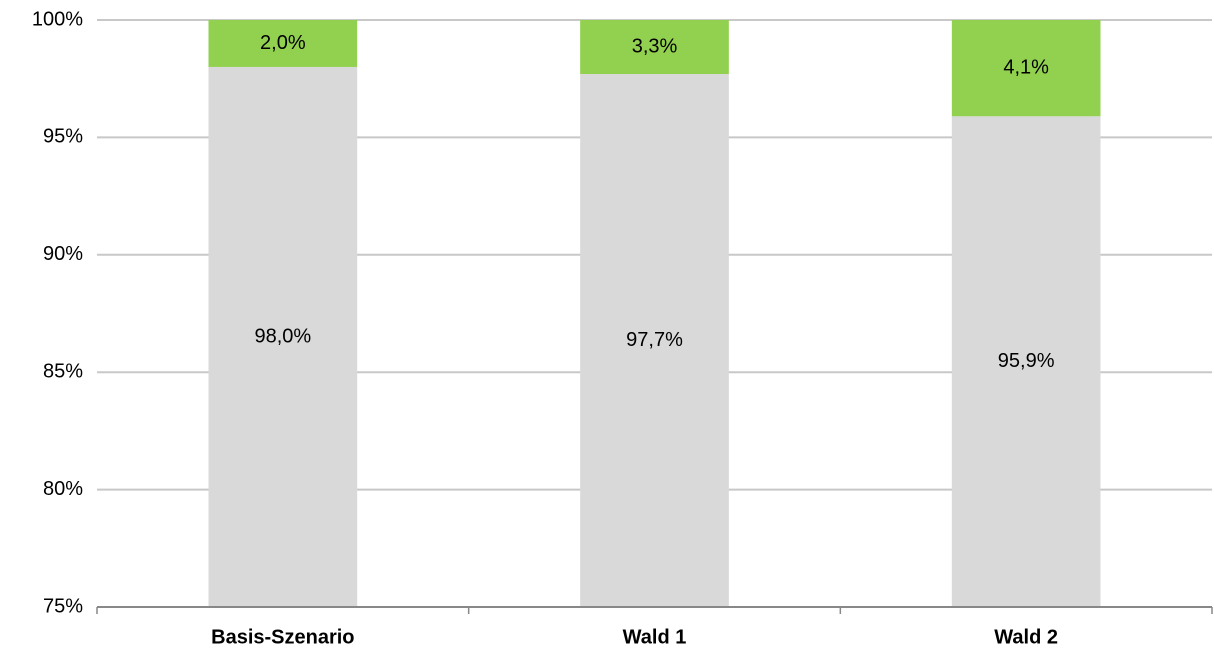 The height and width of the screenshot is (652, 1214). Describe the element at coordinates (63, 606) in the screenshot. I see `y-tick-label: 75%` at that location.